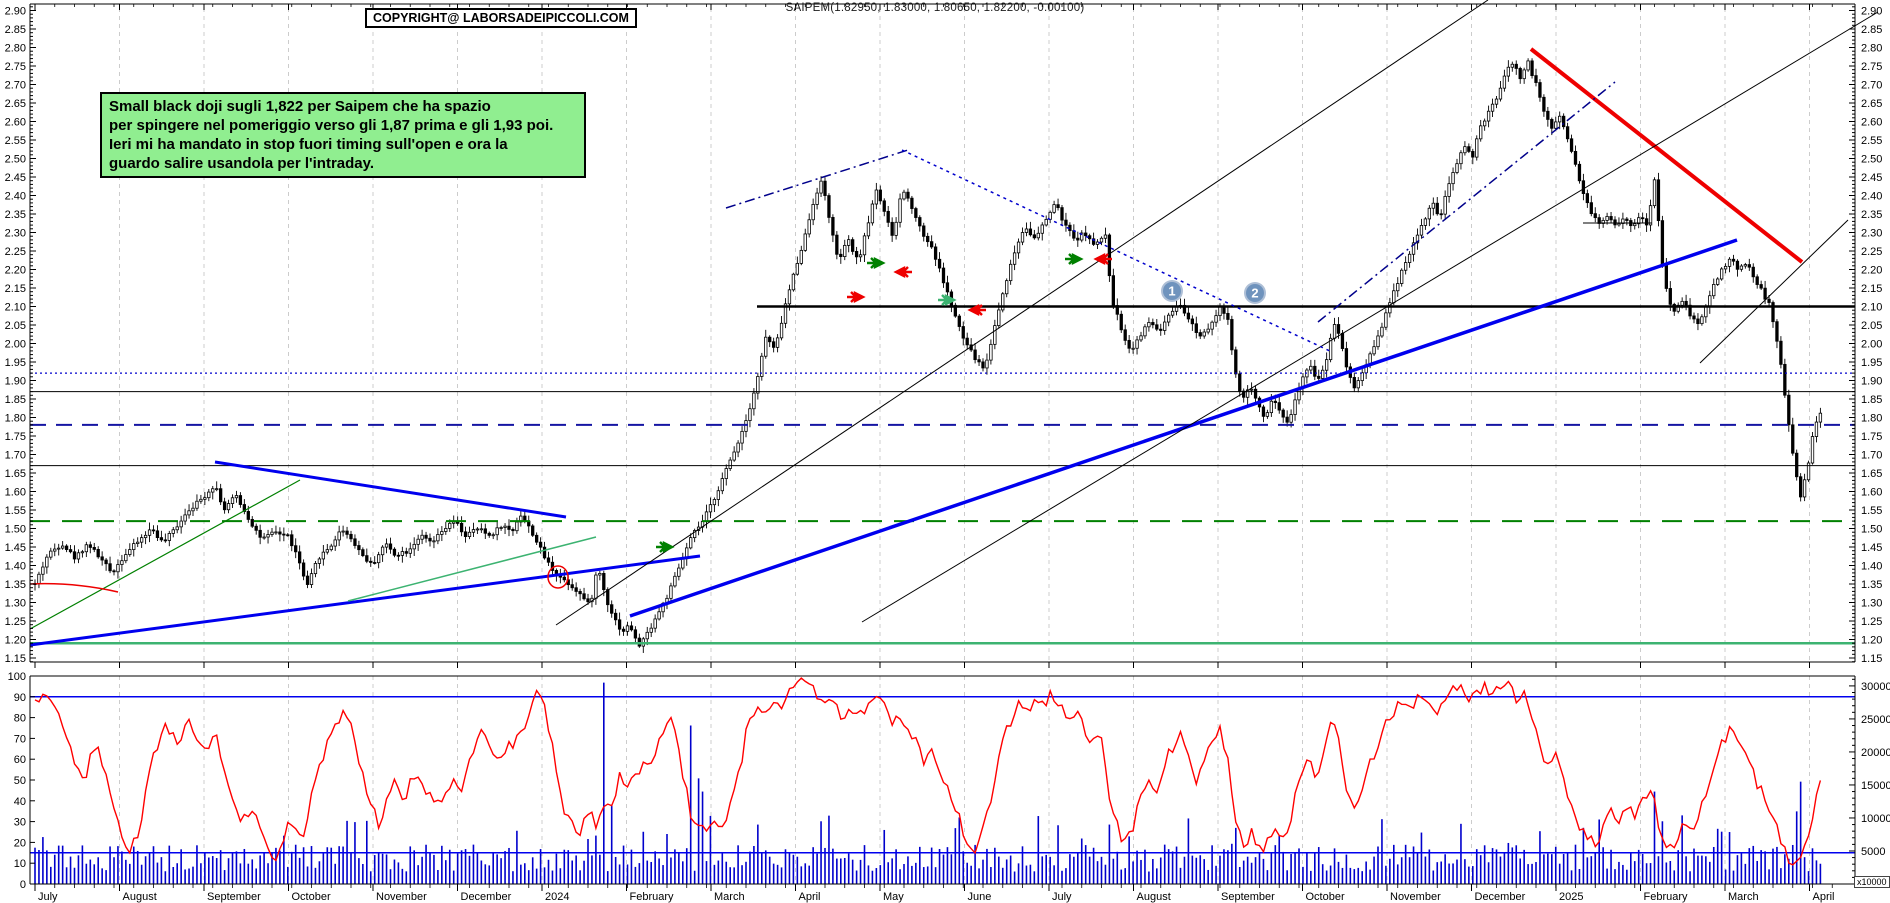 The image size is (1890, 903). I want to click on month-label: 2025, so click(1571, 897).